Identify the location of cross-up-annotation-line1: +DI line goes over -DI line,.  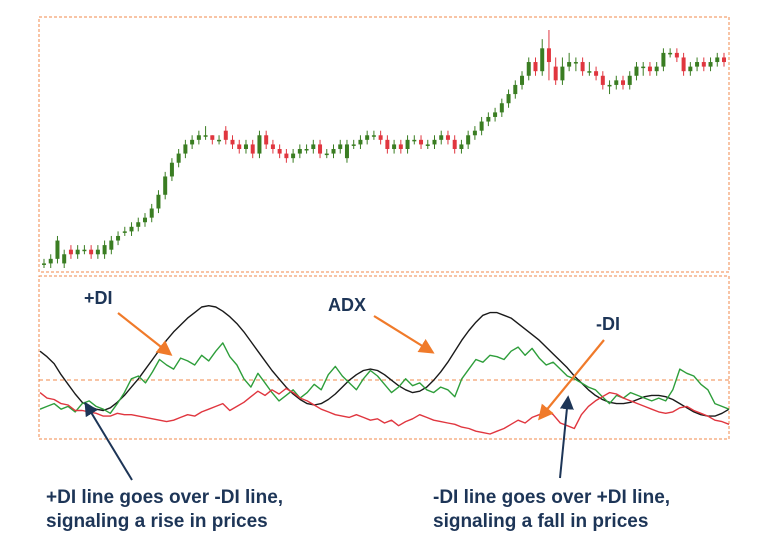
(165, 497).